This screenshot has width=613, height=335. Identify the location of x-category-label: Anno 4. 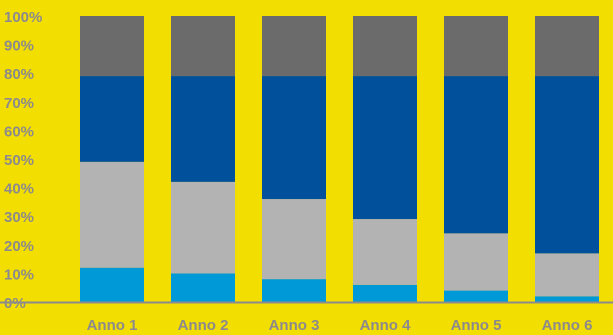
(385, 325).